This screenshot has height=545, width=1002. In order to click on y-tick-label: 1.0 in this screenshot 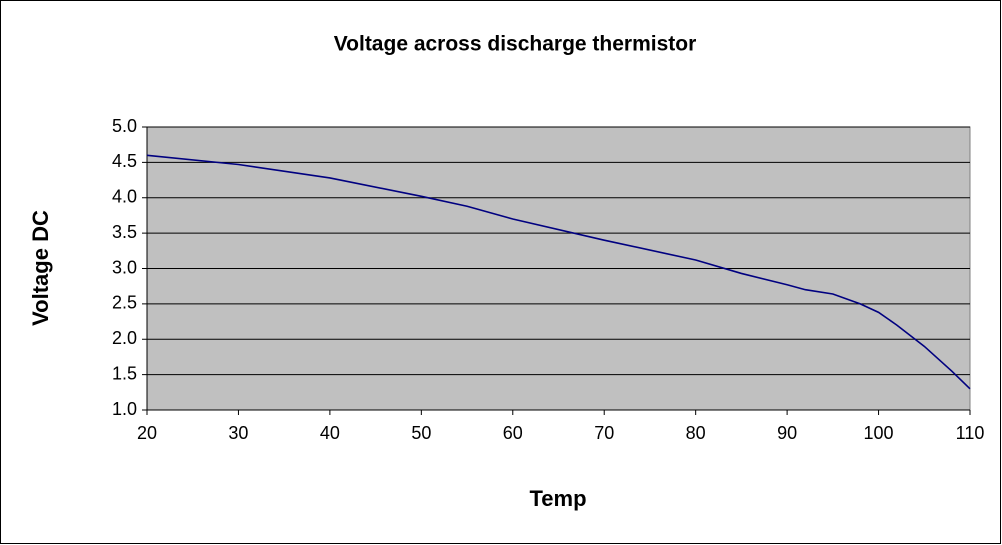, I will do `click(124, 409)`.